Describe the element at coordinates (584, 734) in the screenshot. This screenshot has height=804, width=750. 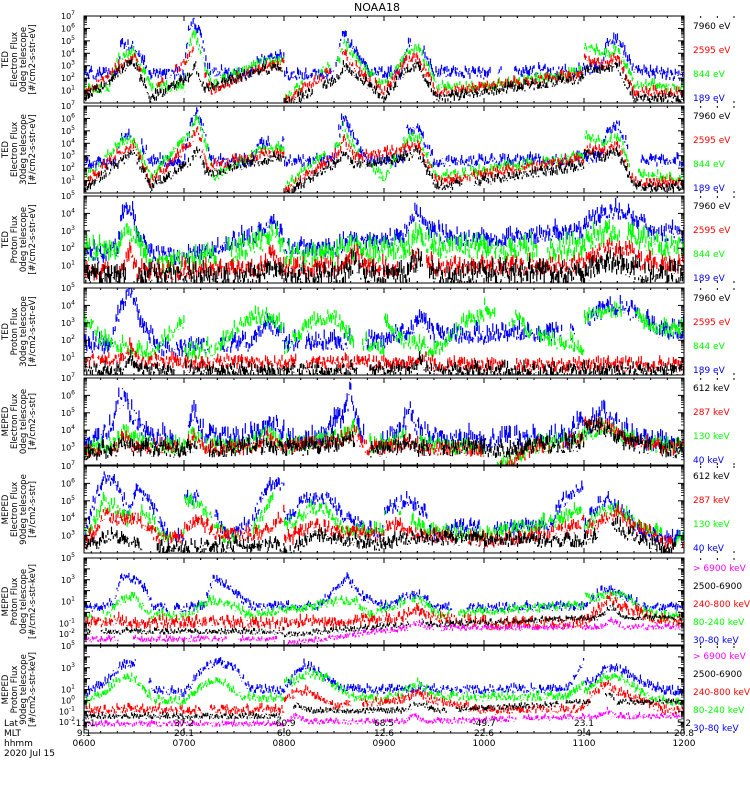
I see `footer-mlt-value: 9.4` at that location.